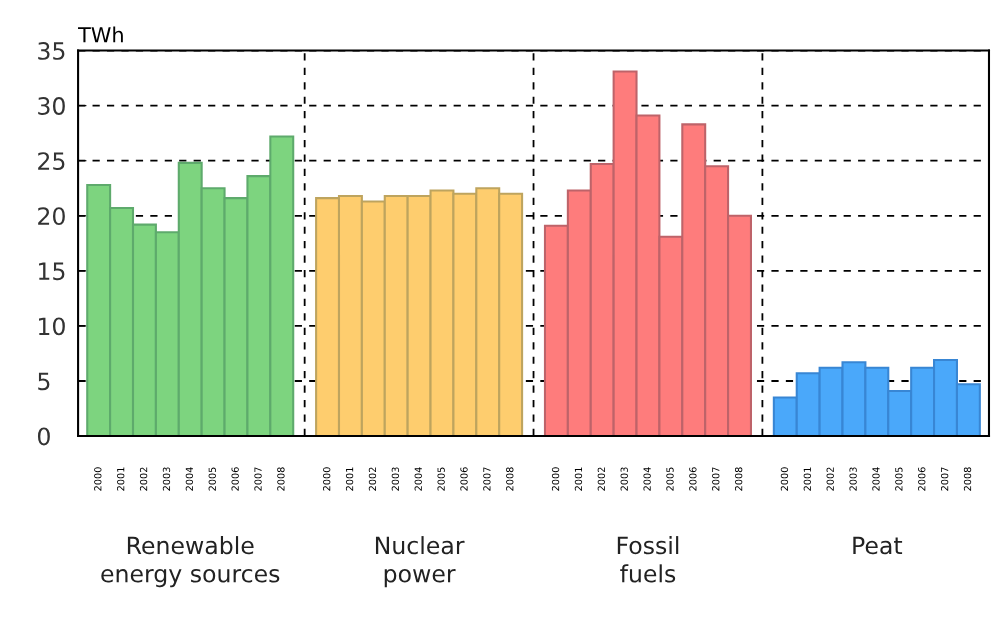 The image size is (1001, 632). What do you see at coordinates (878, 545) in the screenshot?
I see `text: Peat` at bounding box center [878, 545].